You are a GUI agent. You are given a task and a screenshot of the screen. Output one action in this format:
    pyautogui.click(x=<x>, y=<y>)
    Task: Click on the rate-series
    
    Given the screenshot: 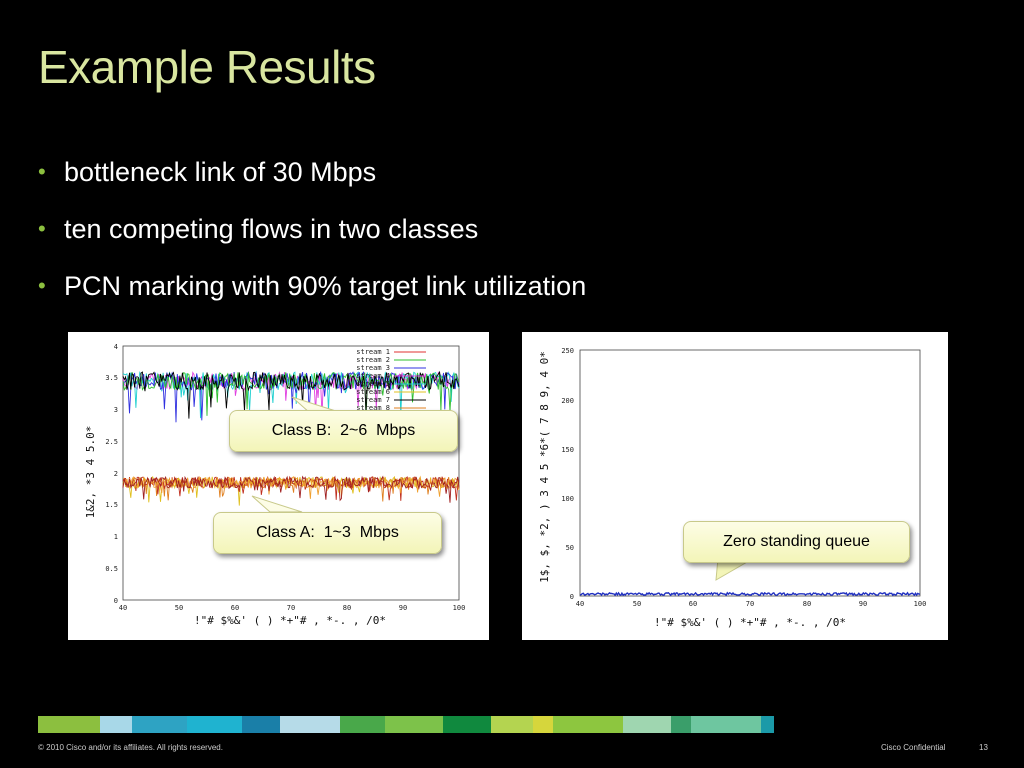 What is the action you would take?
    pyautogui.click(x=291, y=438)
    